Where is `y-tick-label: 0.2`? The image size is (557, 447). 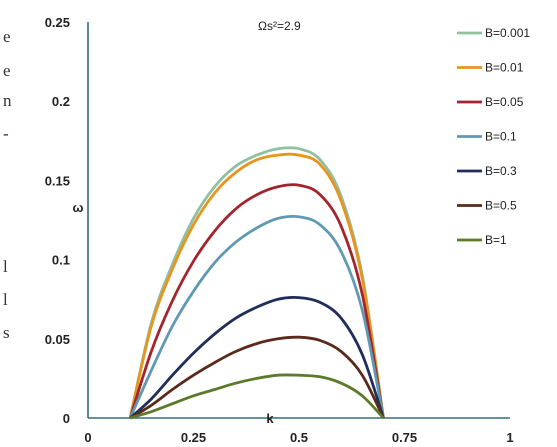 y-tick-label: 0.2 is located at coordinates (61, 101).